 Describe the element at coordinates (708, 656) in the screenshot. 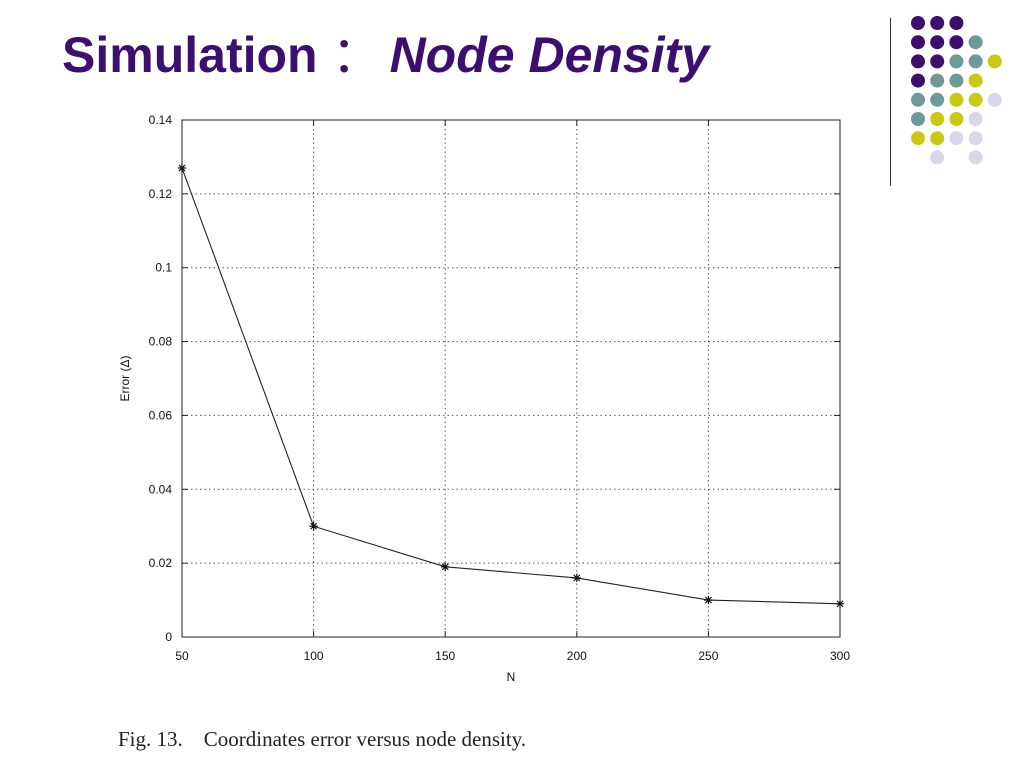

I see `x-tick-label: 250` at that location.